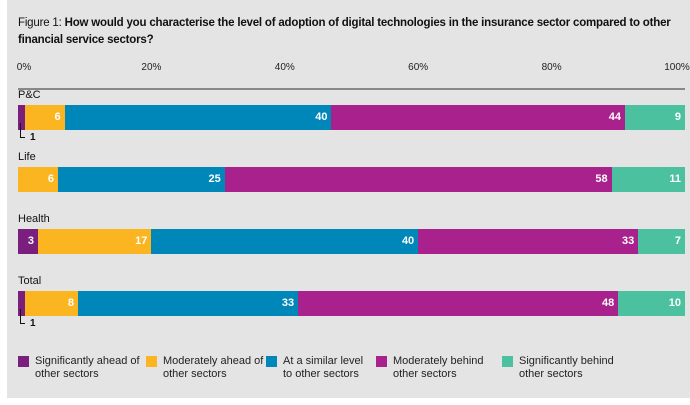 Image resolution: width=690 pixels, height=405 pixels. What do you see at coordinates (71, 303) in the screenshot?
I see `data-label: 8` at bounding box center [71, 303].